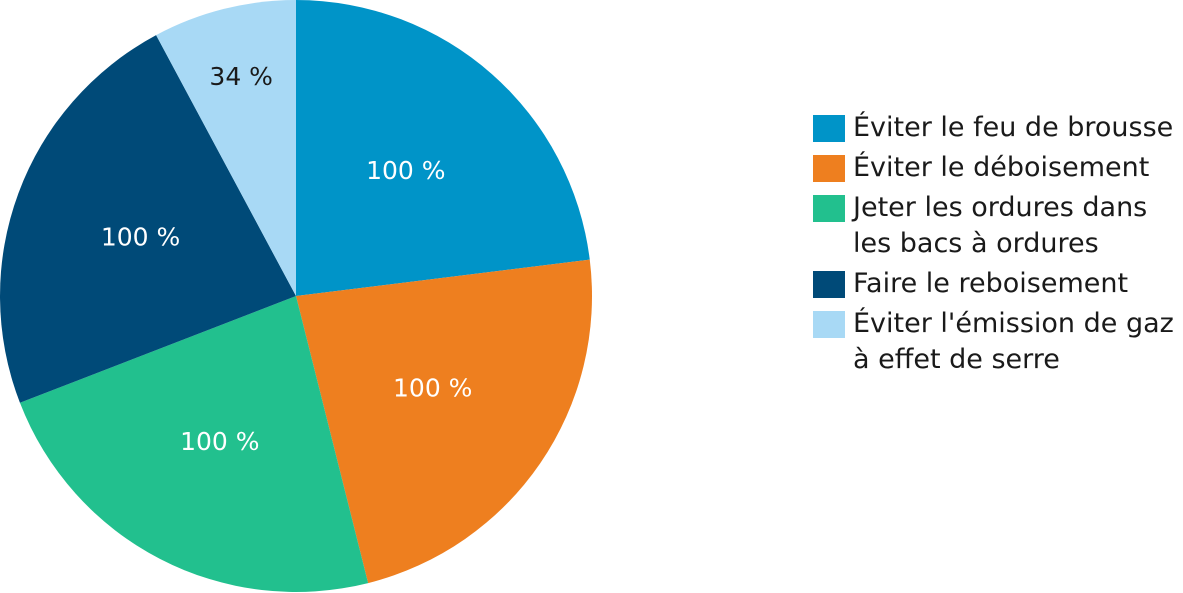 The image size is (1183, 593). What do you see at coordinates (219, 441) in the screenshot?
I see `slice-value-label-3: 100 %` at bounding box center [219, 441].